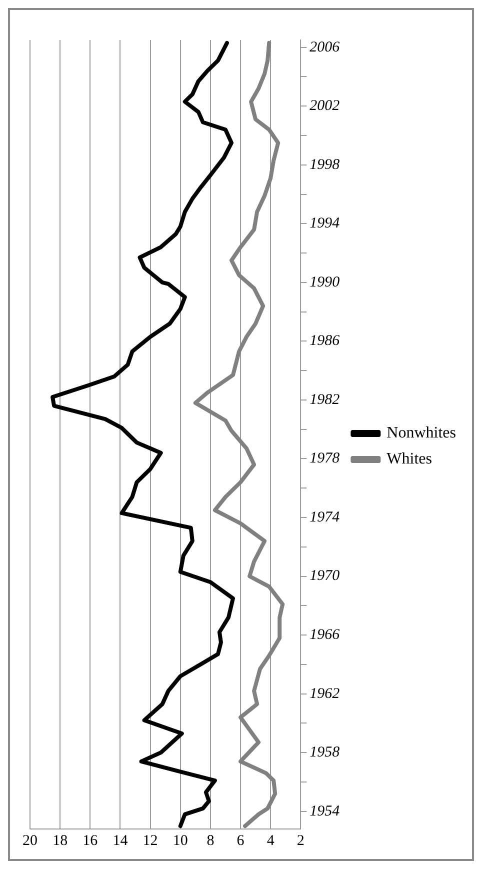 Image resolution: width=487 pixels, height=873 pixels. Describe the element at coordinates (325, 752) in the screenshot. I see `y-tick-label: 1958` at that location.